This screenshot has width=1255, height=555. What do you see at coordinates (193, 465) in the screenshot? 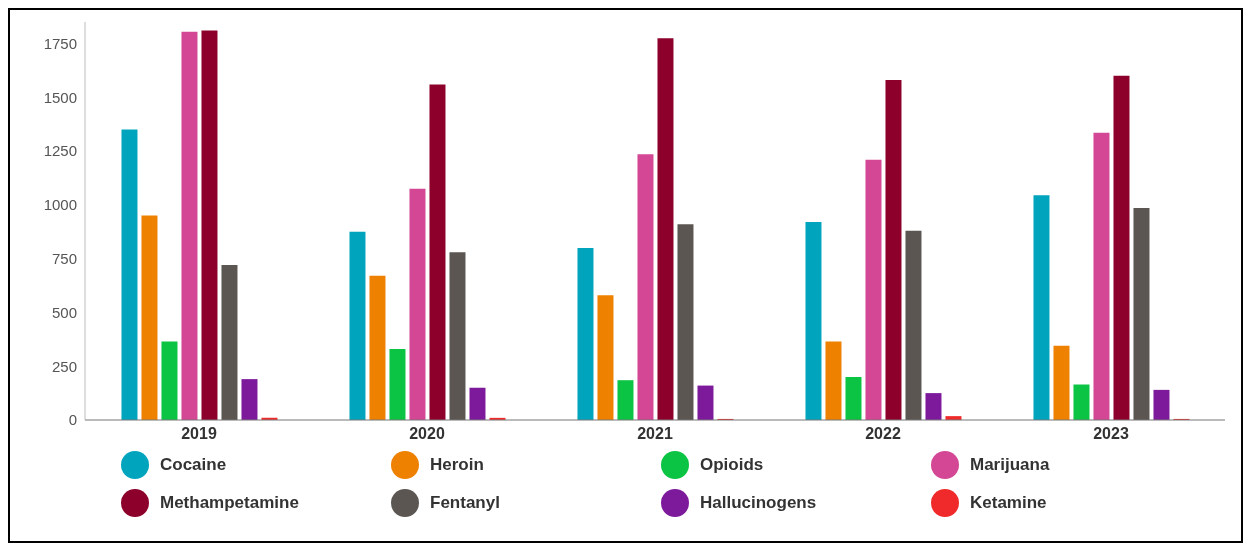
I see `legend-label: Cocaine` at bounding box center [193, 465].